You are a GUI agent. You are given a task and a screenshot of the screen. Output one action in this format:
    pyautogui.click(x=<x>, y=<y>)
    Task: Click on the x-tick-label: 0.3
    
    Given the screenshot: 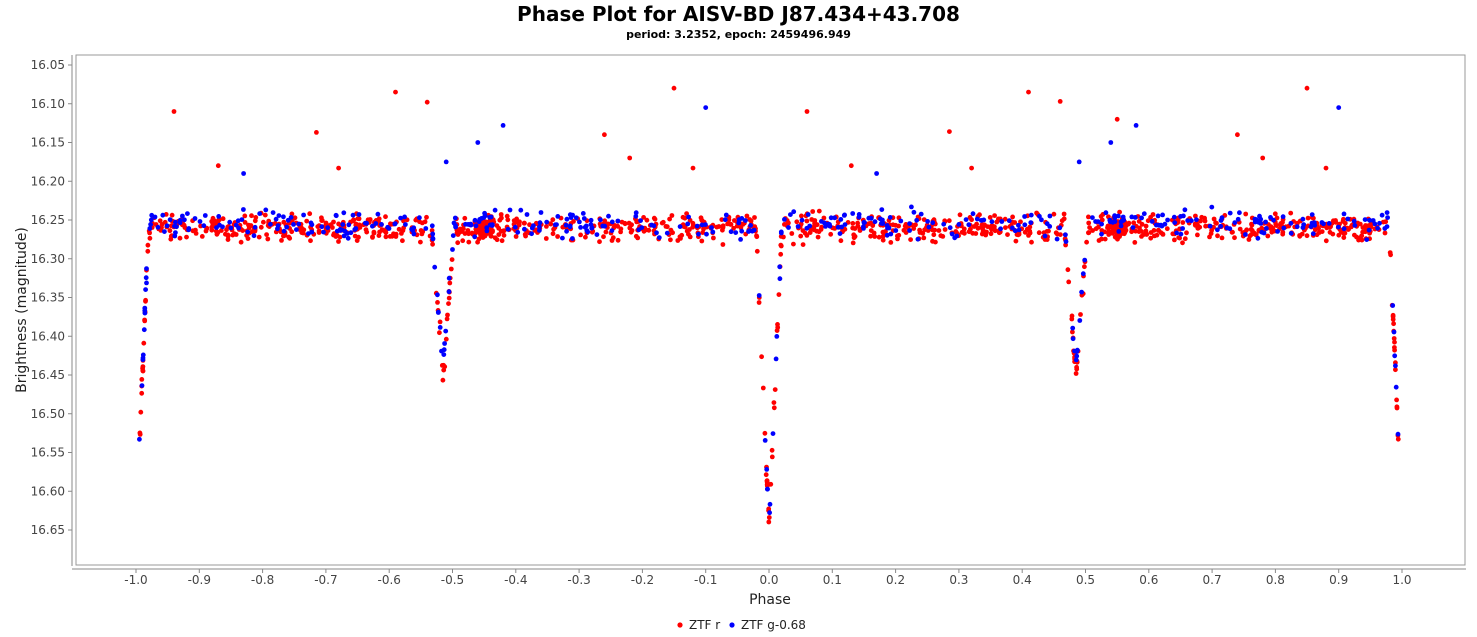 What is the action you would take?
    pyautogui.click(x=958, y=580)
    